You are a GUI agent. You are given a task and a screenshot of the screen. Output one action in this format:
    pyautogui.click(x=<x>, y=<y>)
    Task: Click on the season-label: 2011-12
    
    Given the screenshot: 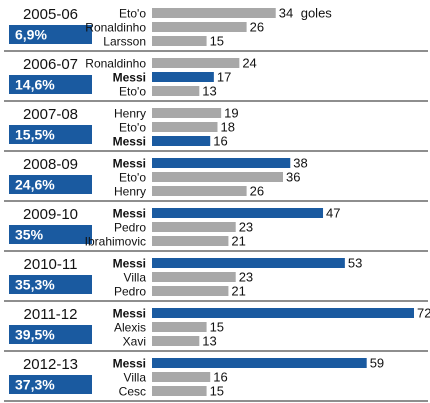 What is the action you would take?
    pyautogui.click(x=51, y=314)
    